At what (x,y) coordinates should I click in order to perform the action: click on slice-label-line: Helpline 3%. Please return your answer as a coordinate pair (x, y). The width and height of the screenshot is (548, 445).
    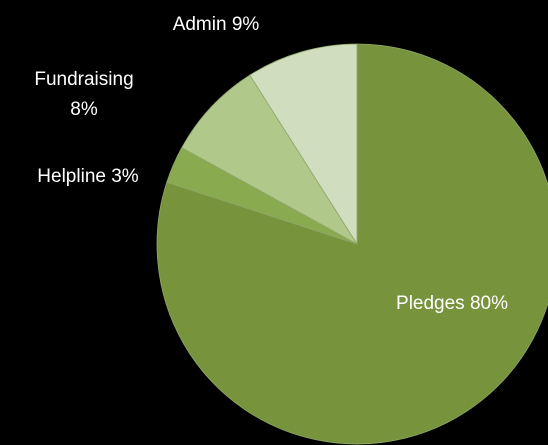
    Looking at the image, I should click on (87, 176).